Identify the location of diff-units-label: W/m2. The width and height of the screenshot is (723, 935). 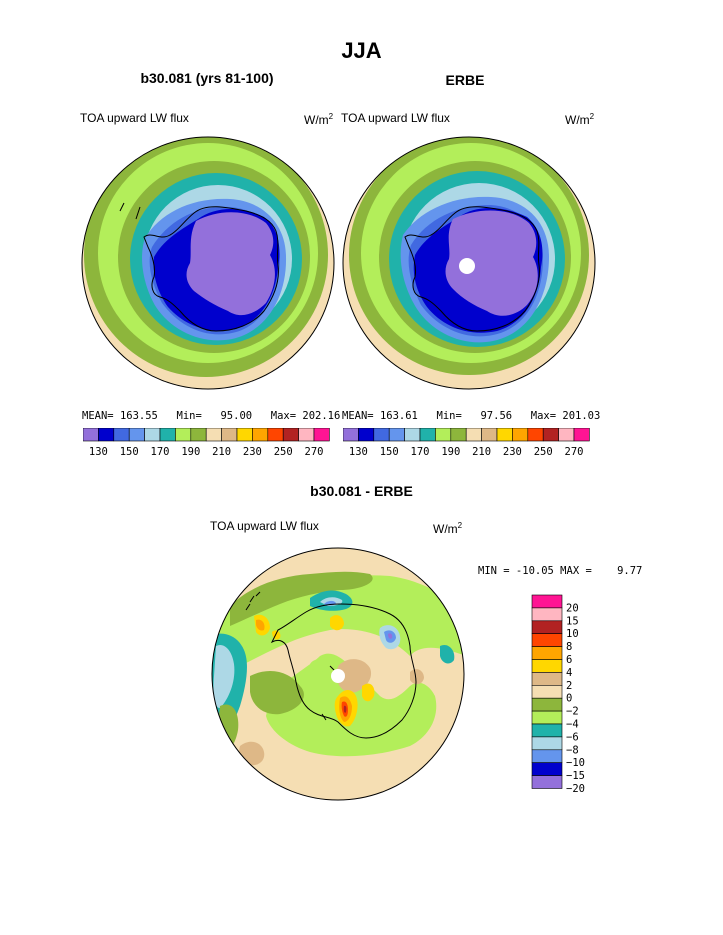
(448, 528).